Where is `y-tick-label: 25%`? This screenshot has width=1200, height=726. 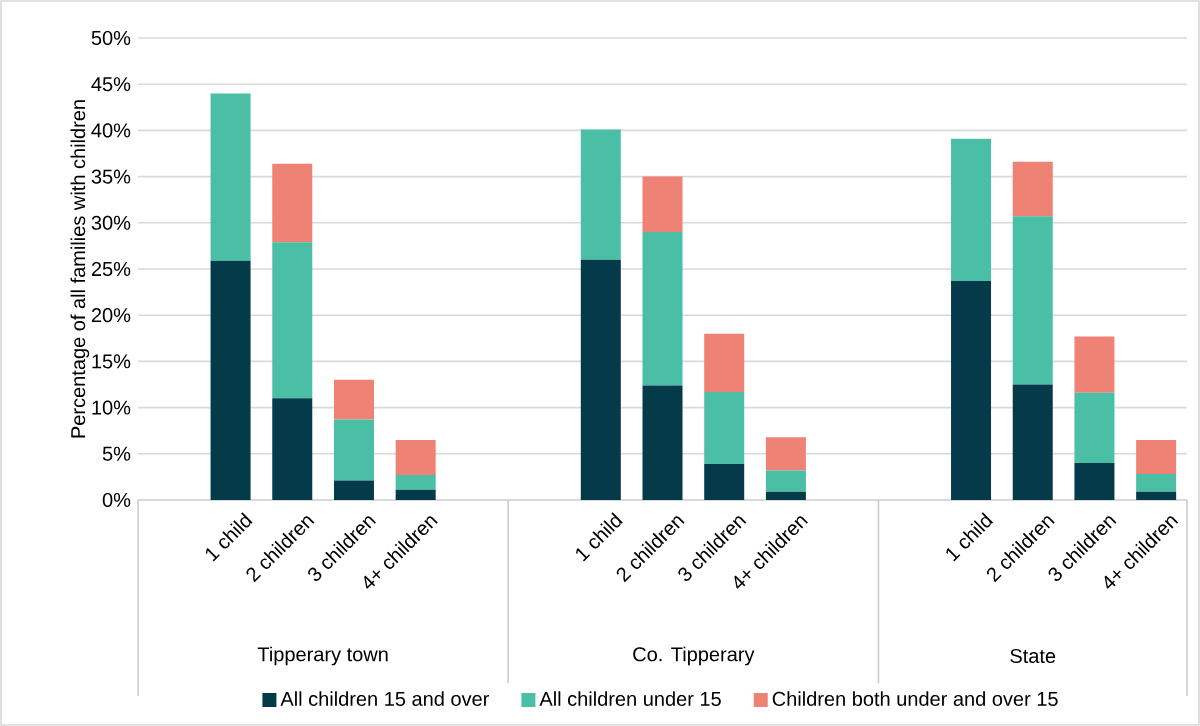
y-tick-label: 25% is located at coordinates (111, 269).